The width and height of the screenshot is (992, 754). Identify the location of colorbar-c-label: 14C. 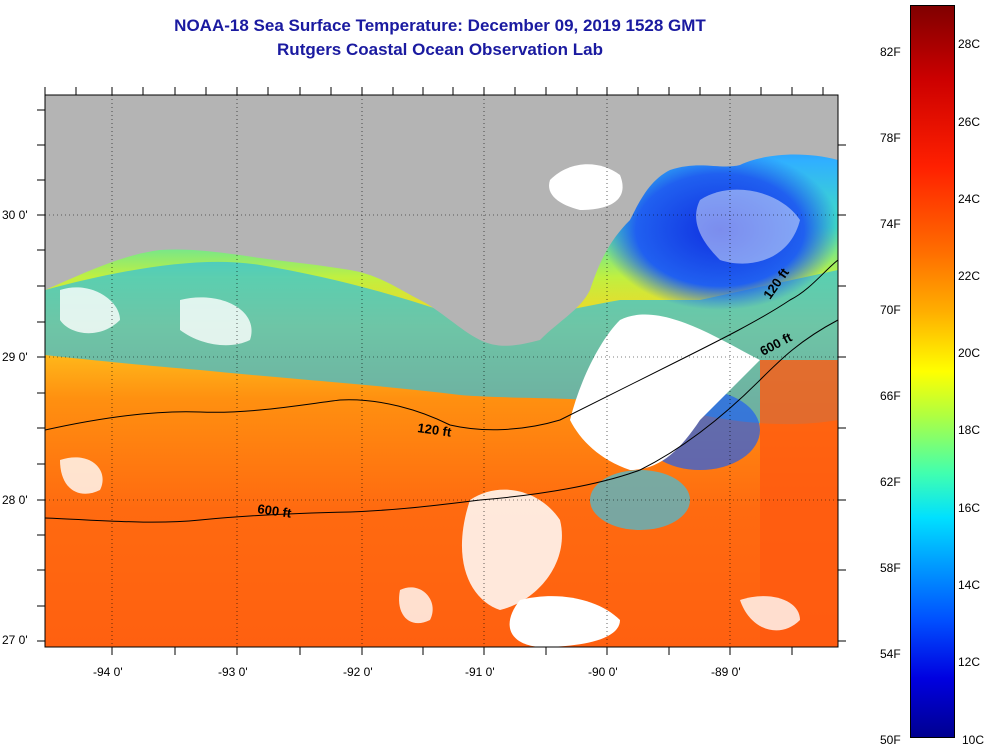
(969, 585).